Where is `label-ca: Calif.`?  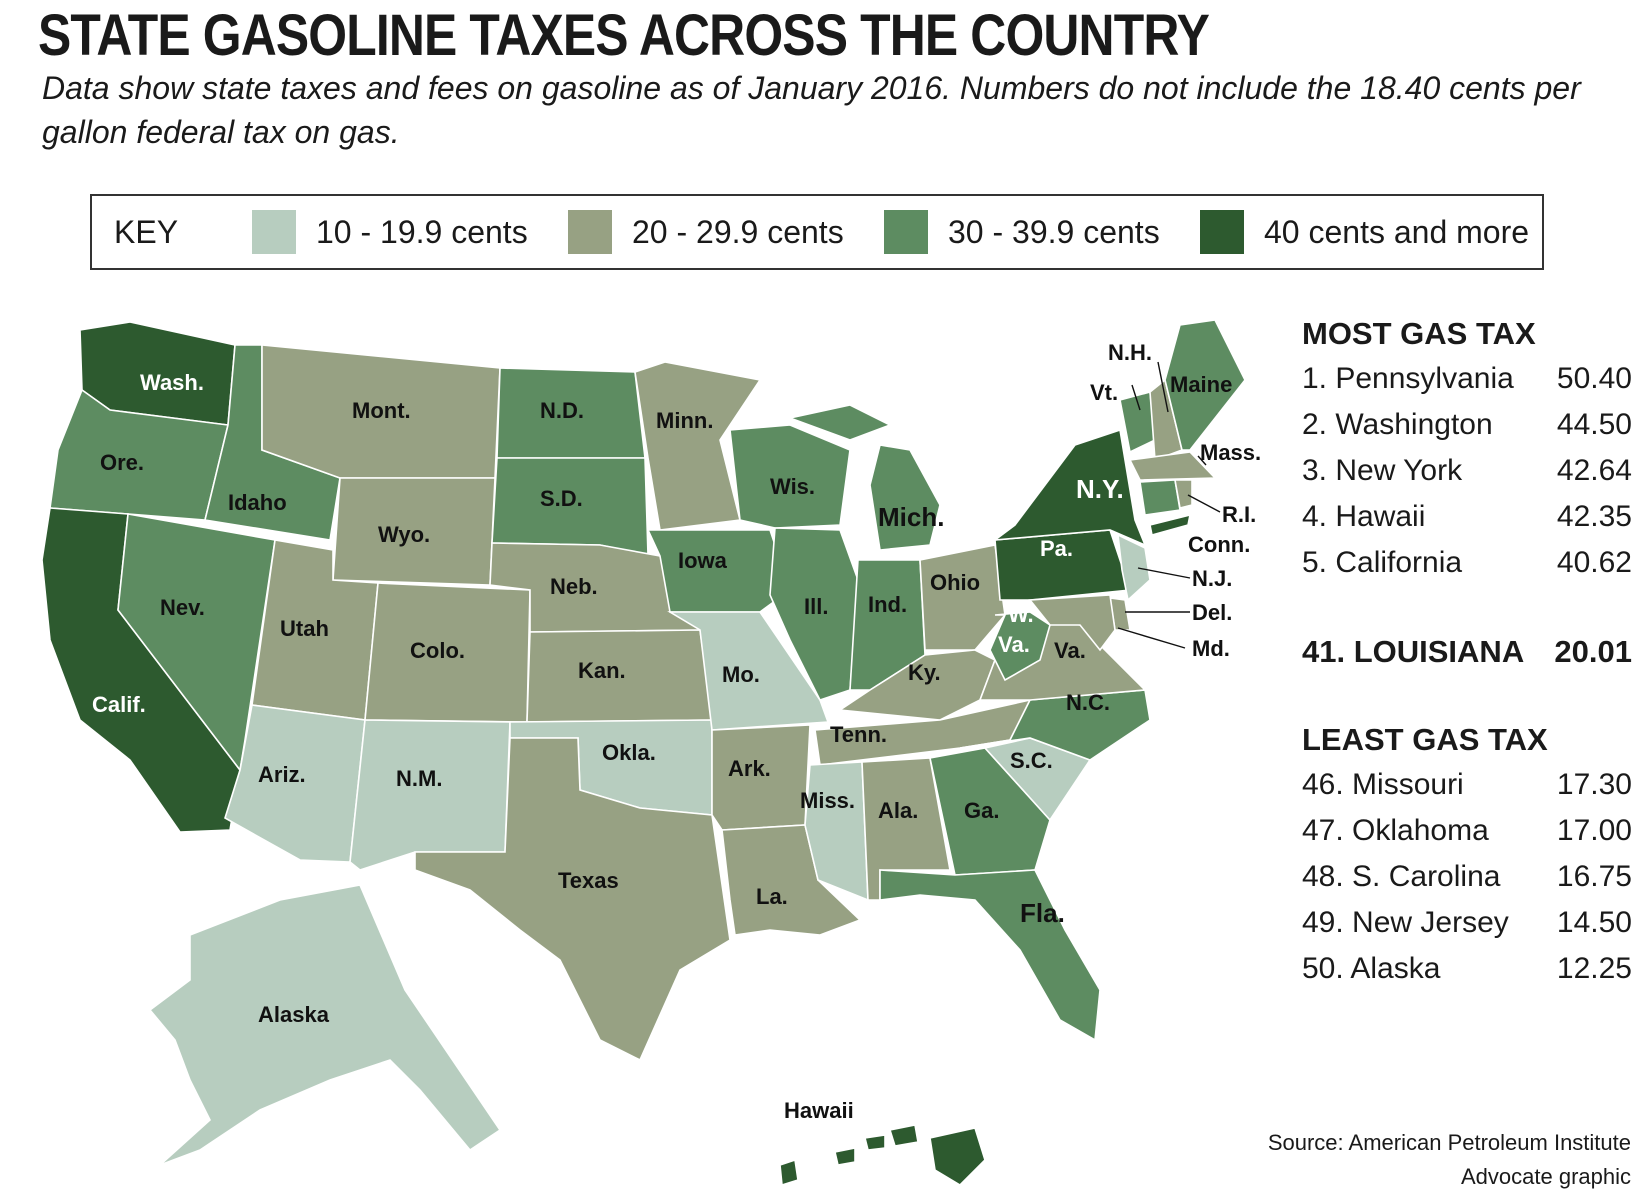
label-ca: Calif. is located at coordinates (119, 704).